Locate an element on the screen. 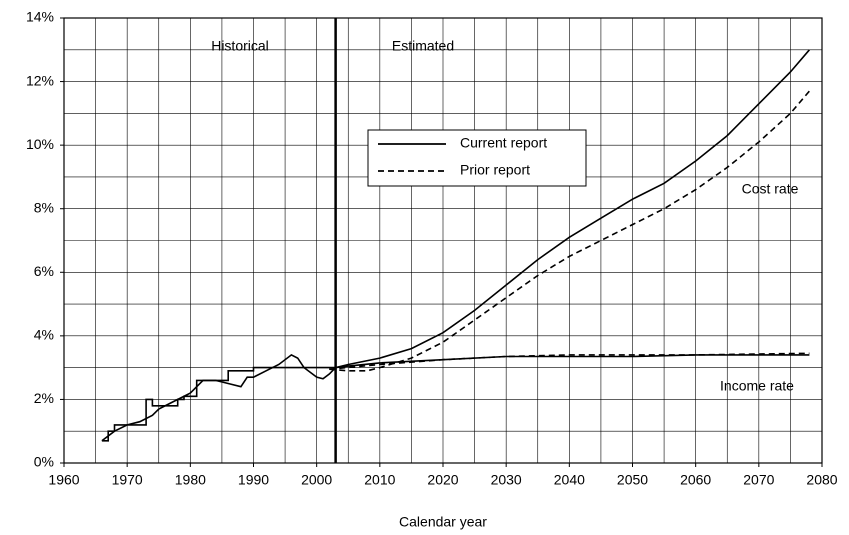  y-tick-label: 14% is located at coordinates (40, 17).